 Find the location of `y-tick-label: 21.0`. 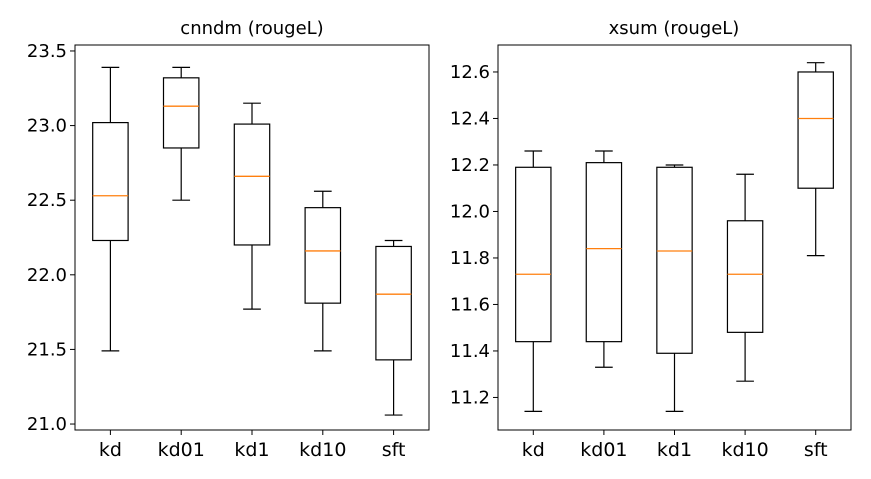

y-tick-label: 21.0 is located at coordinates (47, 424).